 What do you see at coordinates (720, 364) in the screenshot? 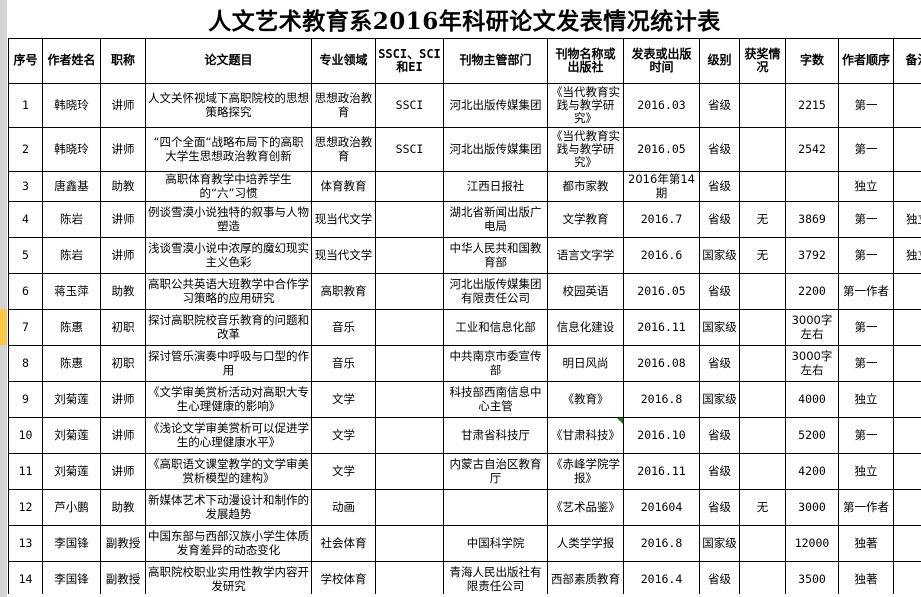
I see `cell-r8-c9: 省级` at bounding box center [720, 364].